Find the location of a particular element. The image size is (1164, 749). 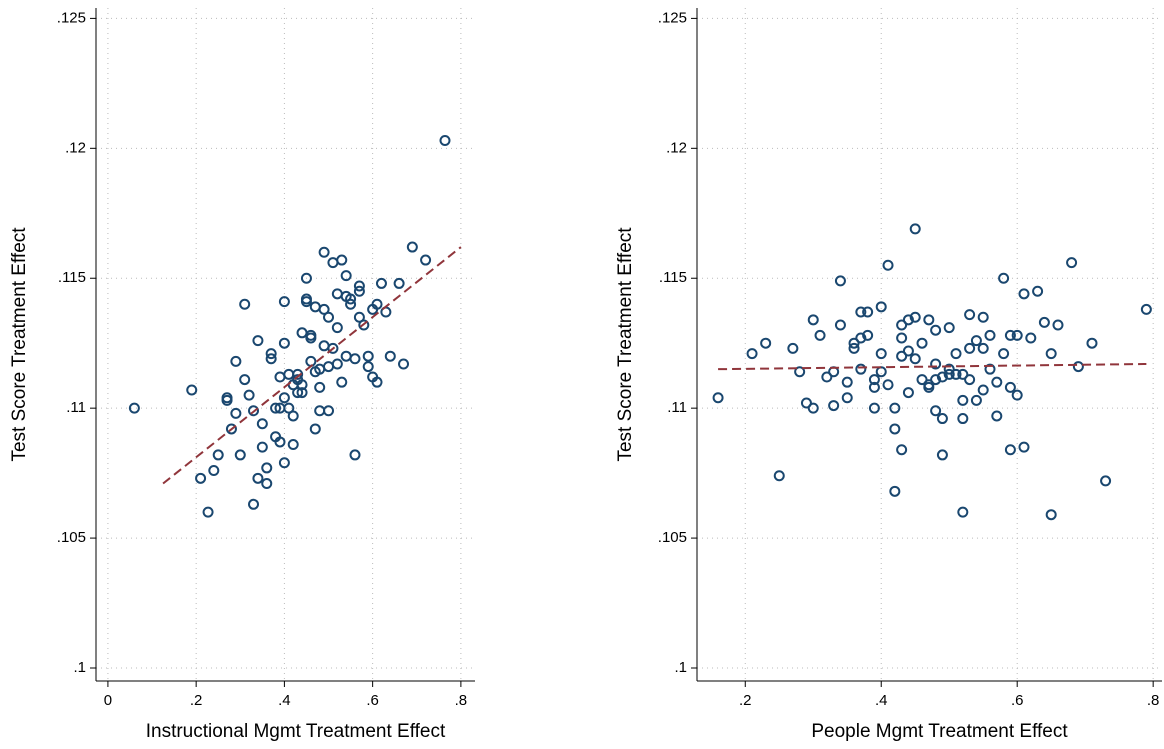

x-tick-label: .6 is located at coordinates (1017, 700).